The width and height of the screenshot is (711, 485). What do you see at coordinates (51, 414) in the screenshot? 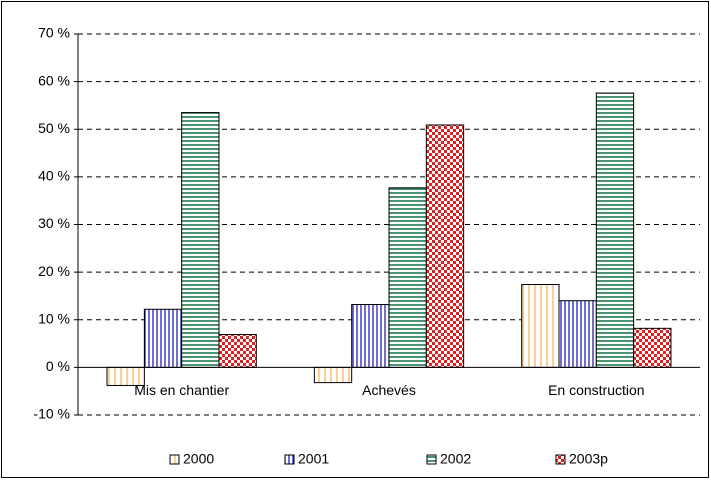
I see `y-tick-label: -10 %` at bounding box center [51, 414].